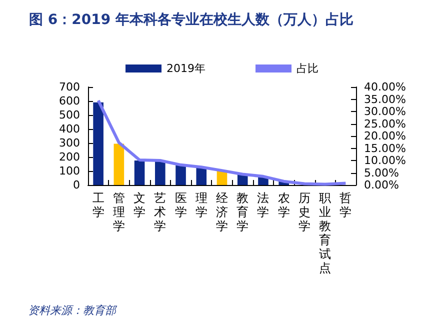  Describe the element at coordinates (69, 143) in the screenshot. I see `y-tick-label: 300` at that location.